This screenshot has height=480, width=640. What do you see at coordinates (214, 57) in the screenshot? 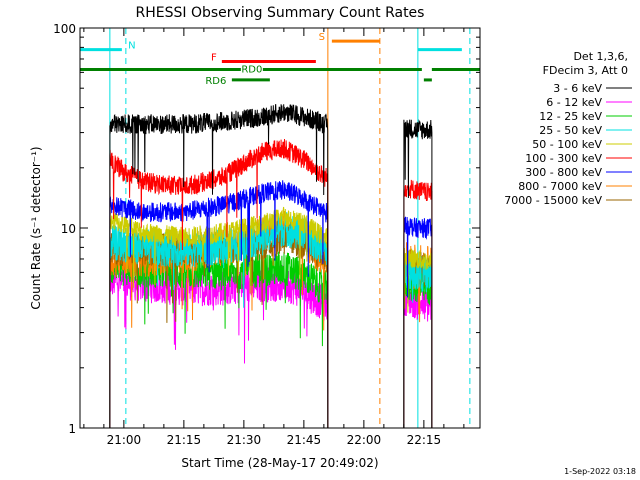
I see `flag-label-f: F` at bounding box center [214, 57].